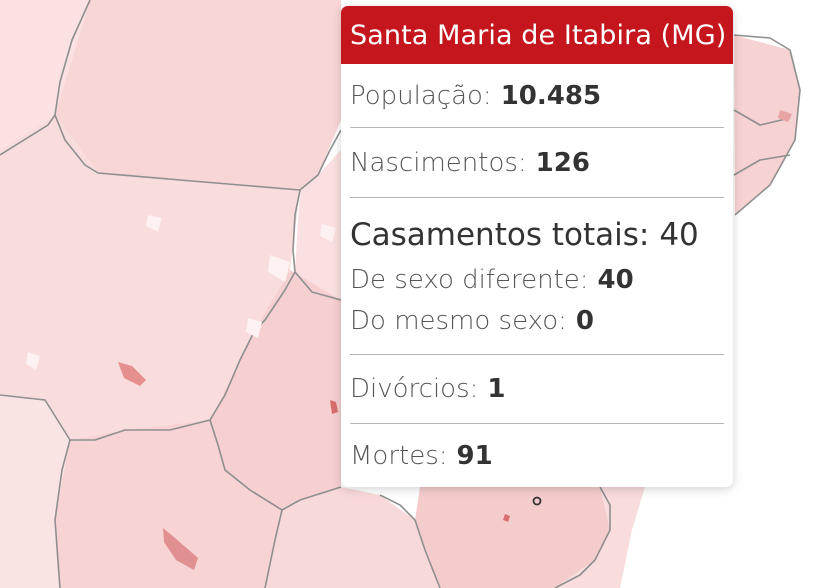  Describe the element at coordinates (537, 501) in the screenshot. I see `city-marker-icon` at that location.